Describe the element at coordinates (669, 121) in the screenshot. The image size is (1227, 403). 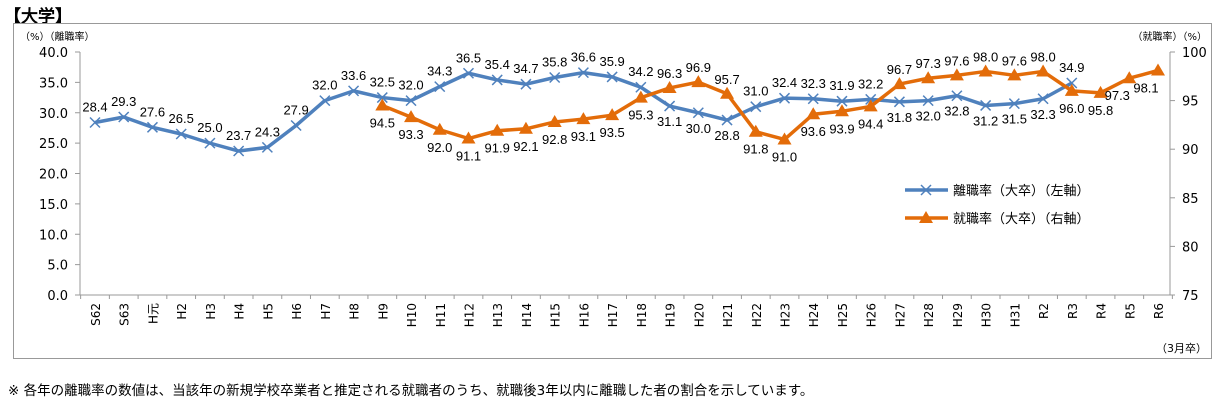
I see `data-label: 31.1` at that location.